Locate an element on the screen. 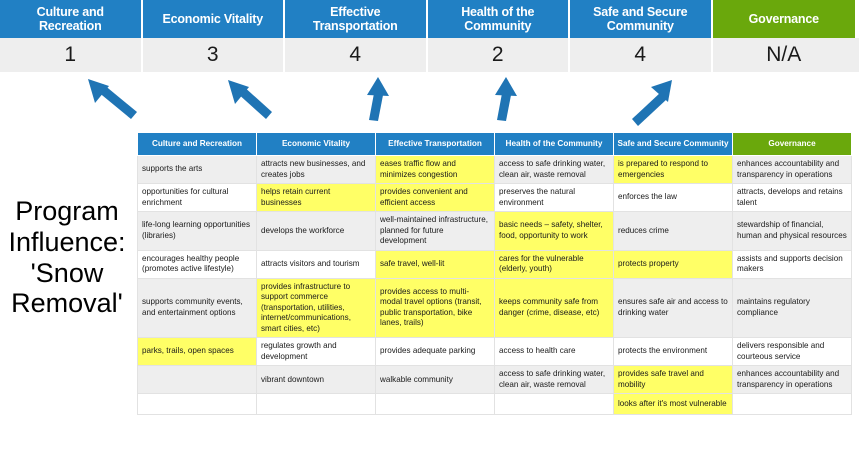 This screenshot has height=465, width=859. matrix-header-health-of-the-community: Health of the Community is located at coordinates (554, 144).